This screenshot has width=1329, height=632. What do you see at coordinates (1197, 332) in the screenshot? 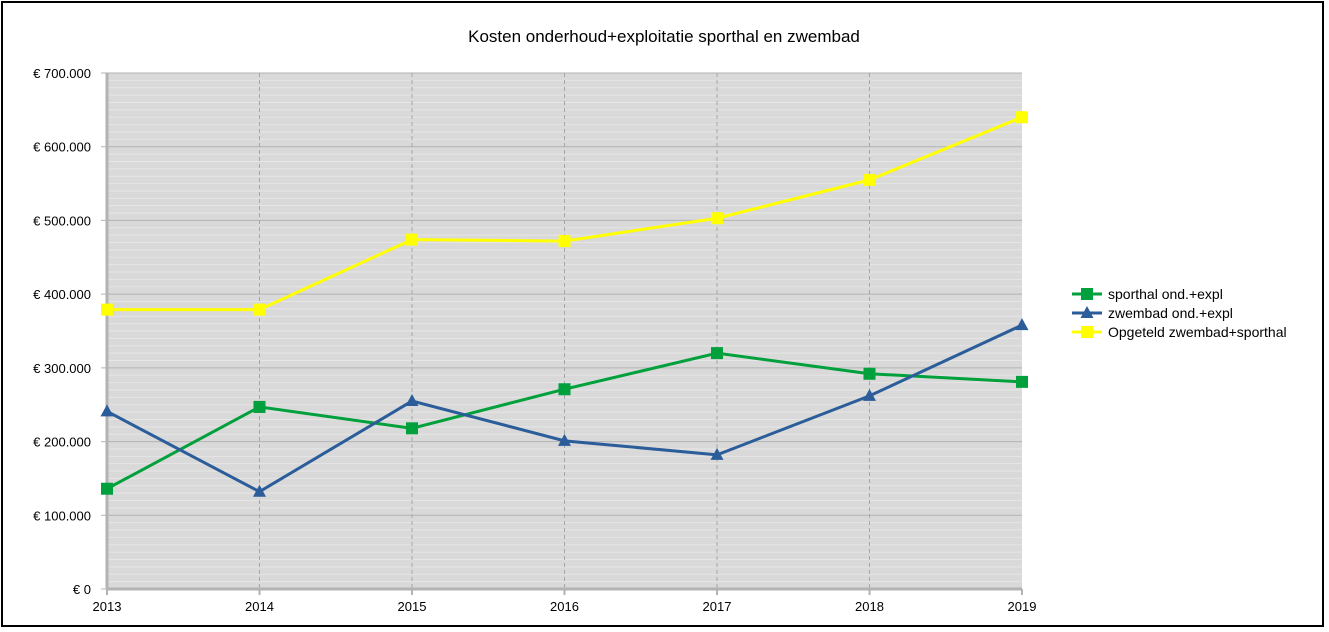
I see `legend-label: Opgeteld zwembad+sporthal` at bounding box center [1197, 332].